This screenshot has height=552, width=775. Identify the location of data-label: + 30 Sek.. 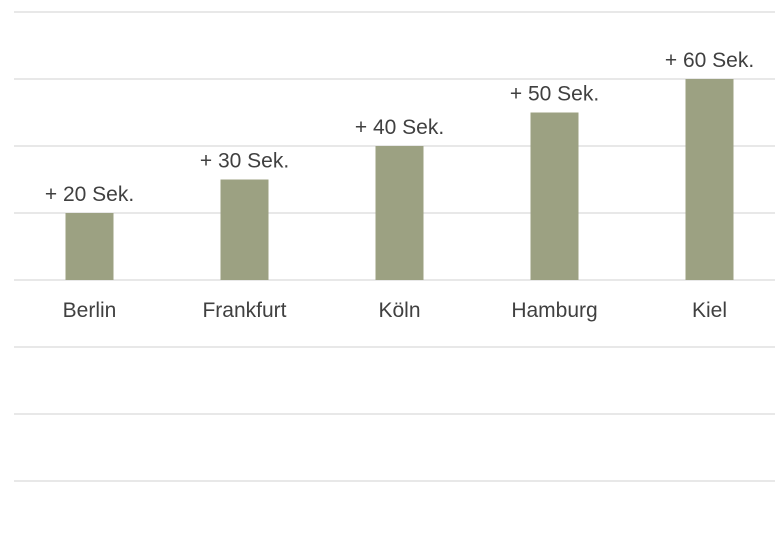
(244, 161).